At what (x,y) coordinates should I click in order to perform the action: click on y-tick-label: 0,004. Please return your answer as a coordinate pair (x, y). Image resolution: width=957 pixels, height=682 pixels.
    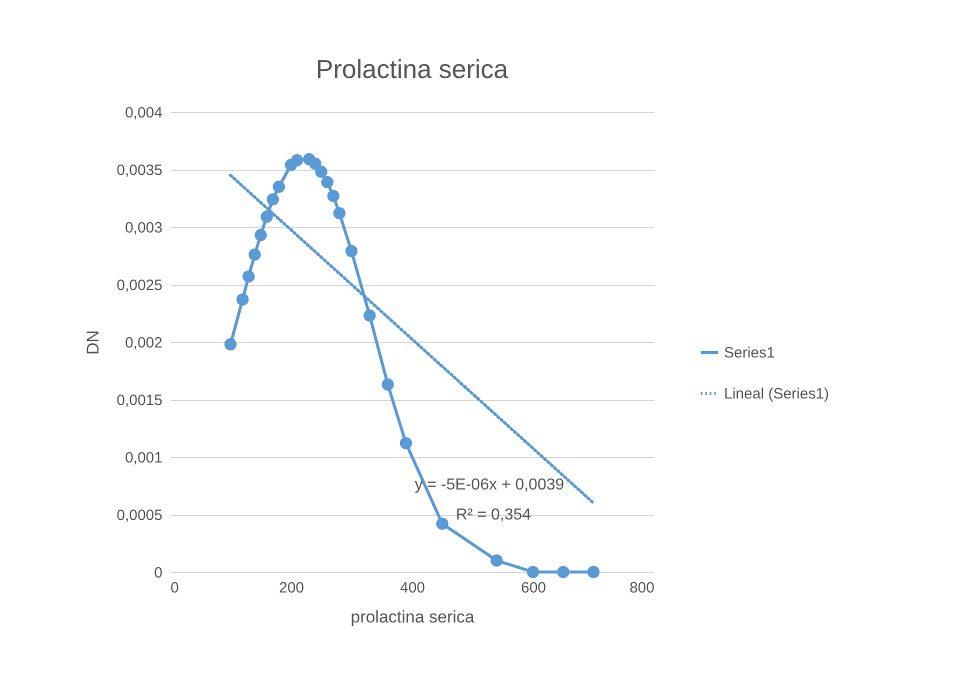
    Looking at the image, I should click on (143, 113).